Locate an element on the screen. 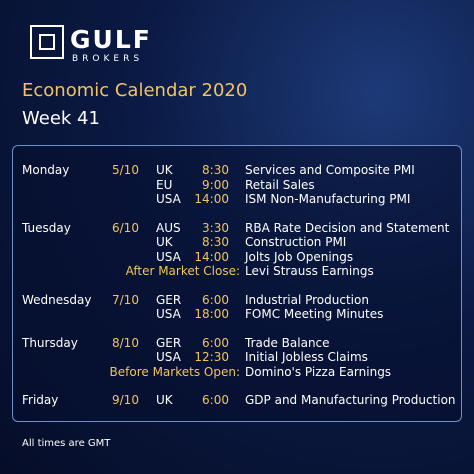 This screenshot has width=474, height=474. event: GDP and Manufacturing Production is located at coordinates (350, 400).